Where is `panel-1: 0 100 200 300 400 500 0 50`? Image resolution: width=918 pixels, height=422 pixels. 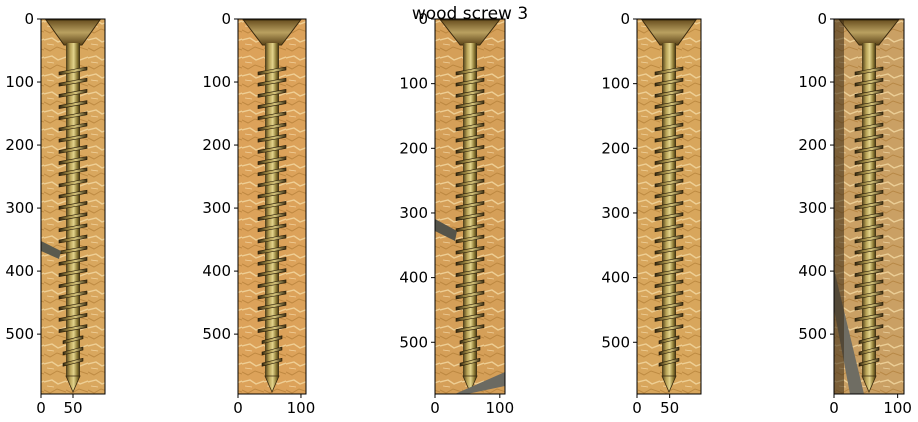
panel-1: 0 100 200 300 400 500 0 50 is located at coordinates (55, 213).